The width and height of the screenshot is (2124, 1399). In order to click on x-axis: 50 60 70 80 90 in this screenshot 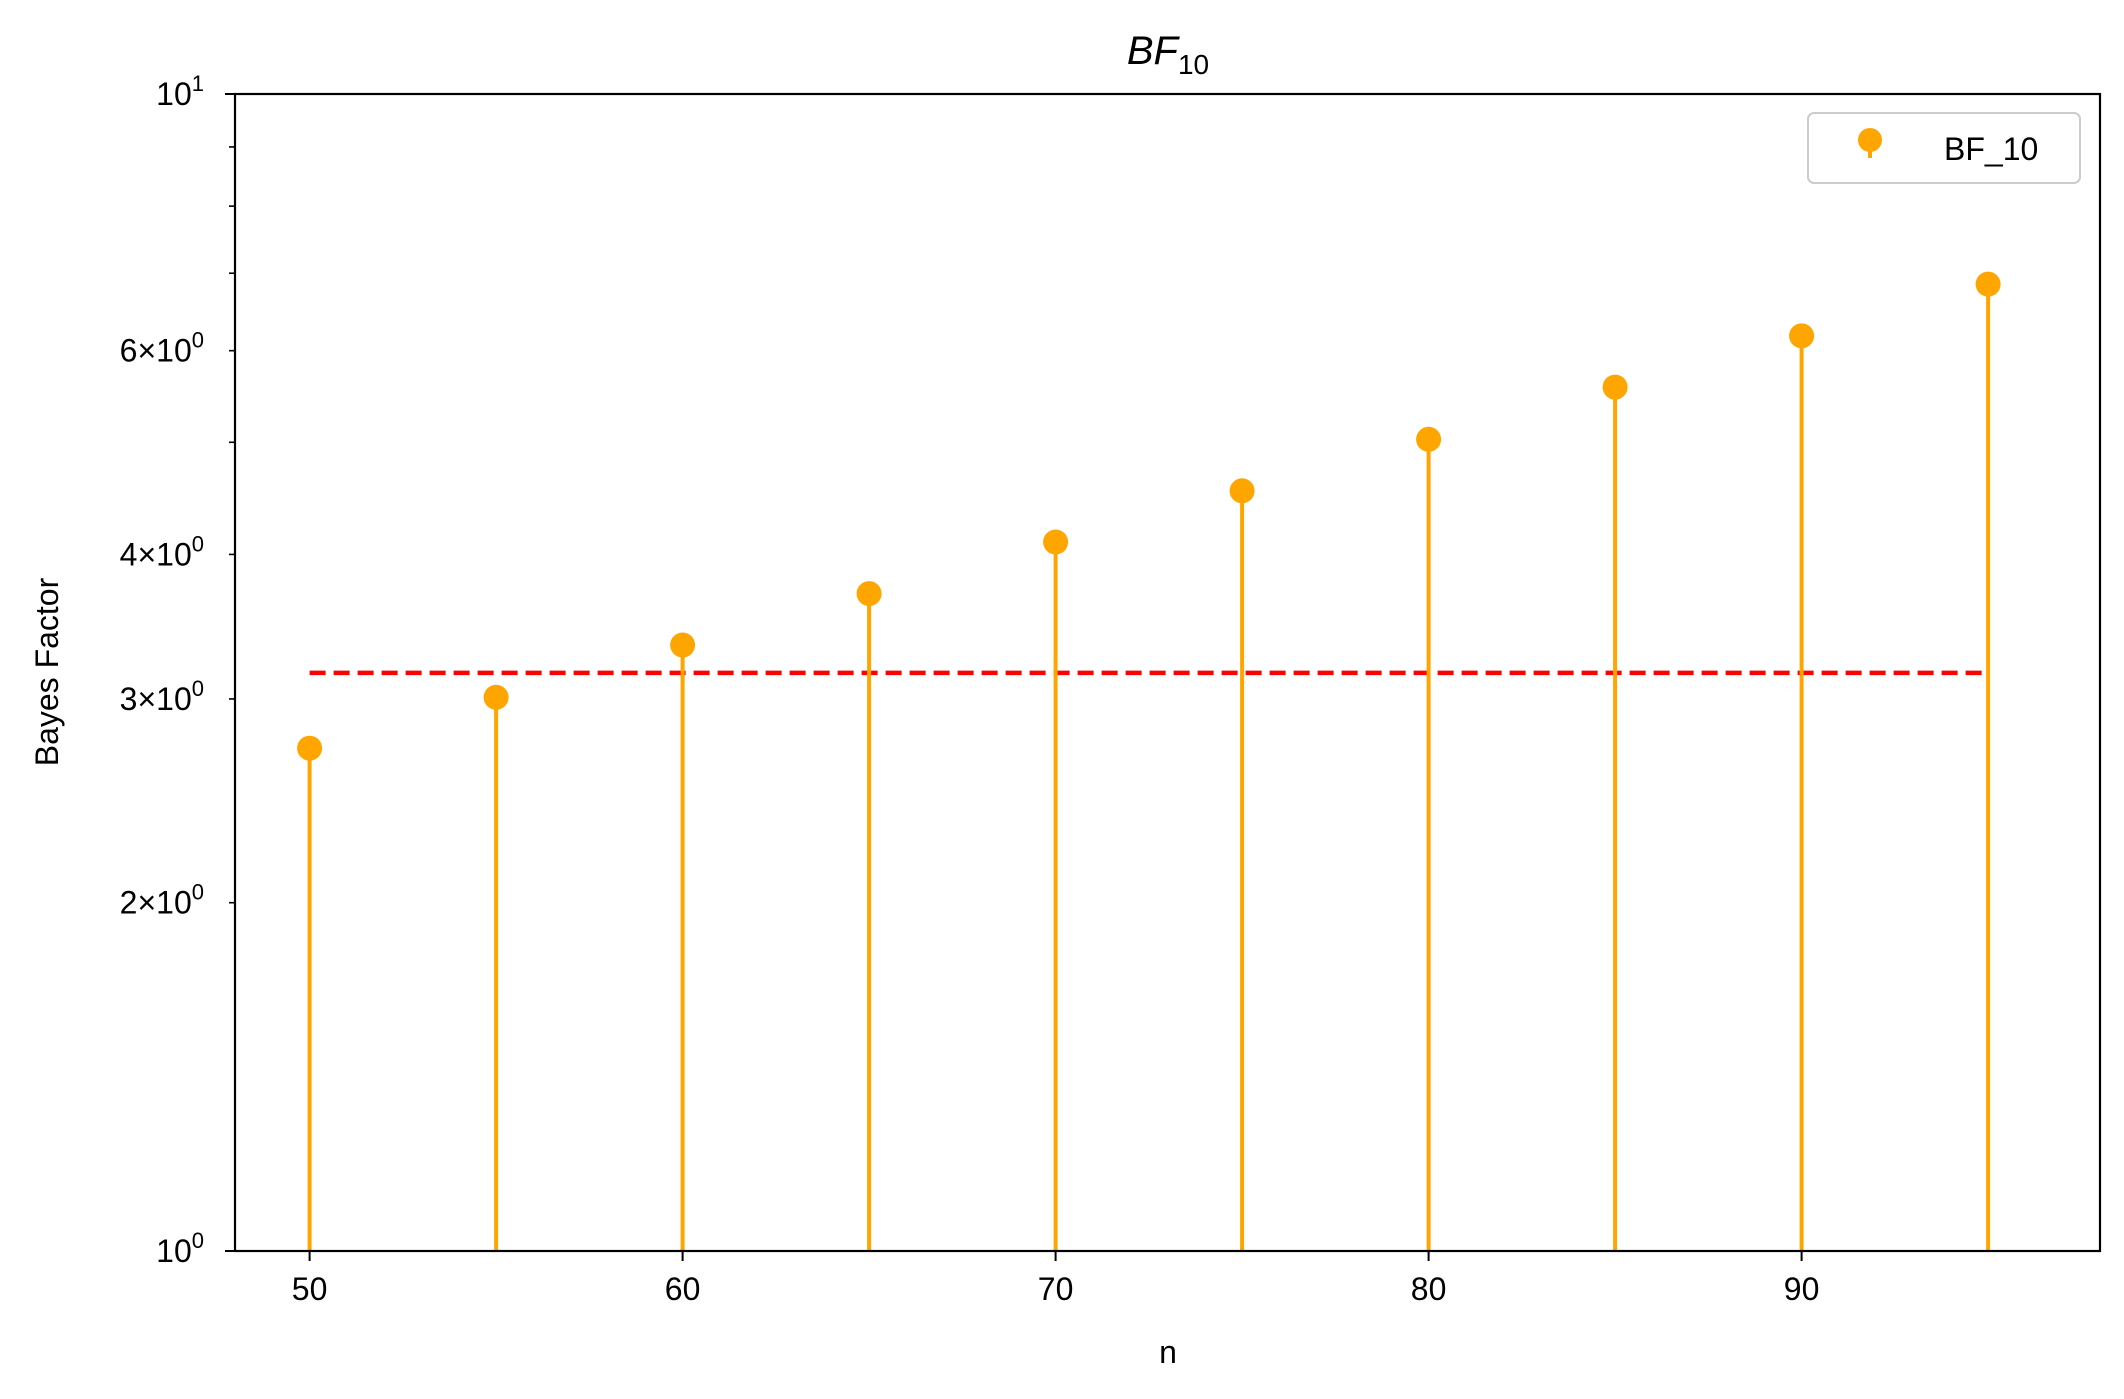, I will do `click(1056, 1279)`.